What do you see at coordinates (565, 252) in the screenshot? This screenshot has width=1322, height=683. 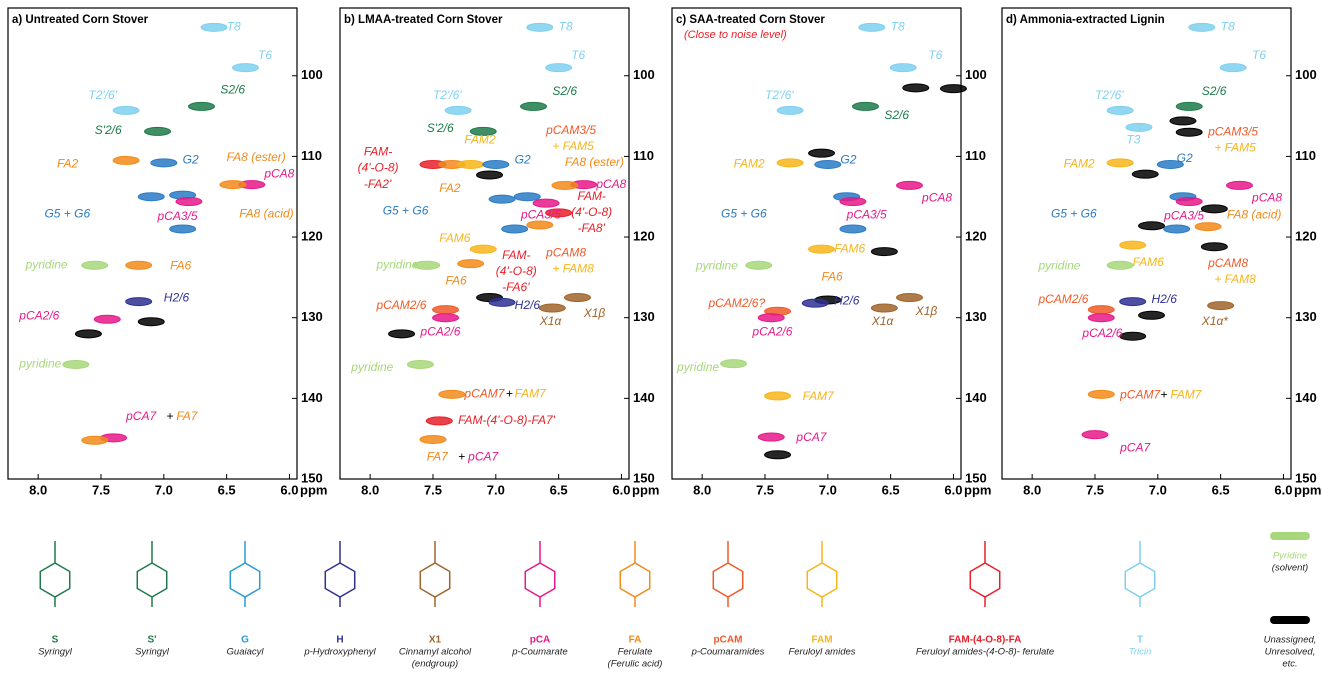 I see `peak-label: pCAM8` at bounding box center [565, 252].